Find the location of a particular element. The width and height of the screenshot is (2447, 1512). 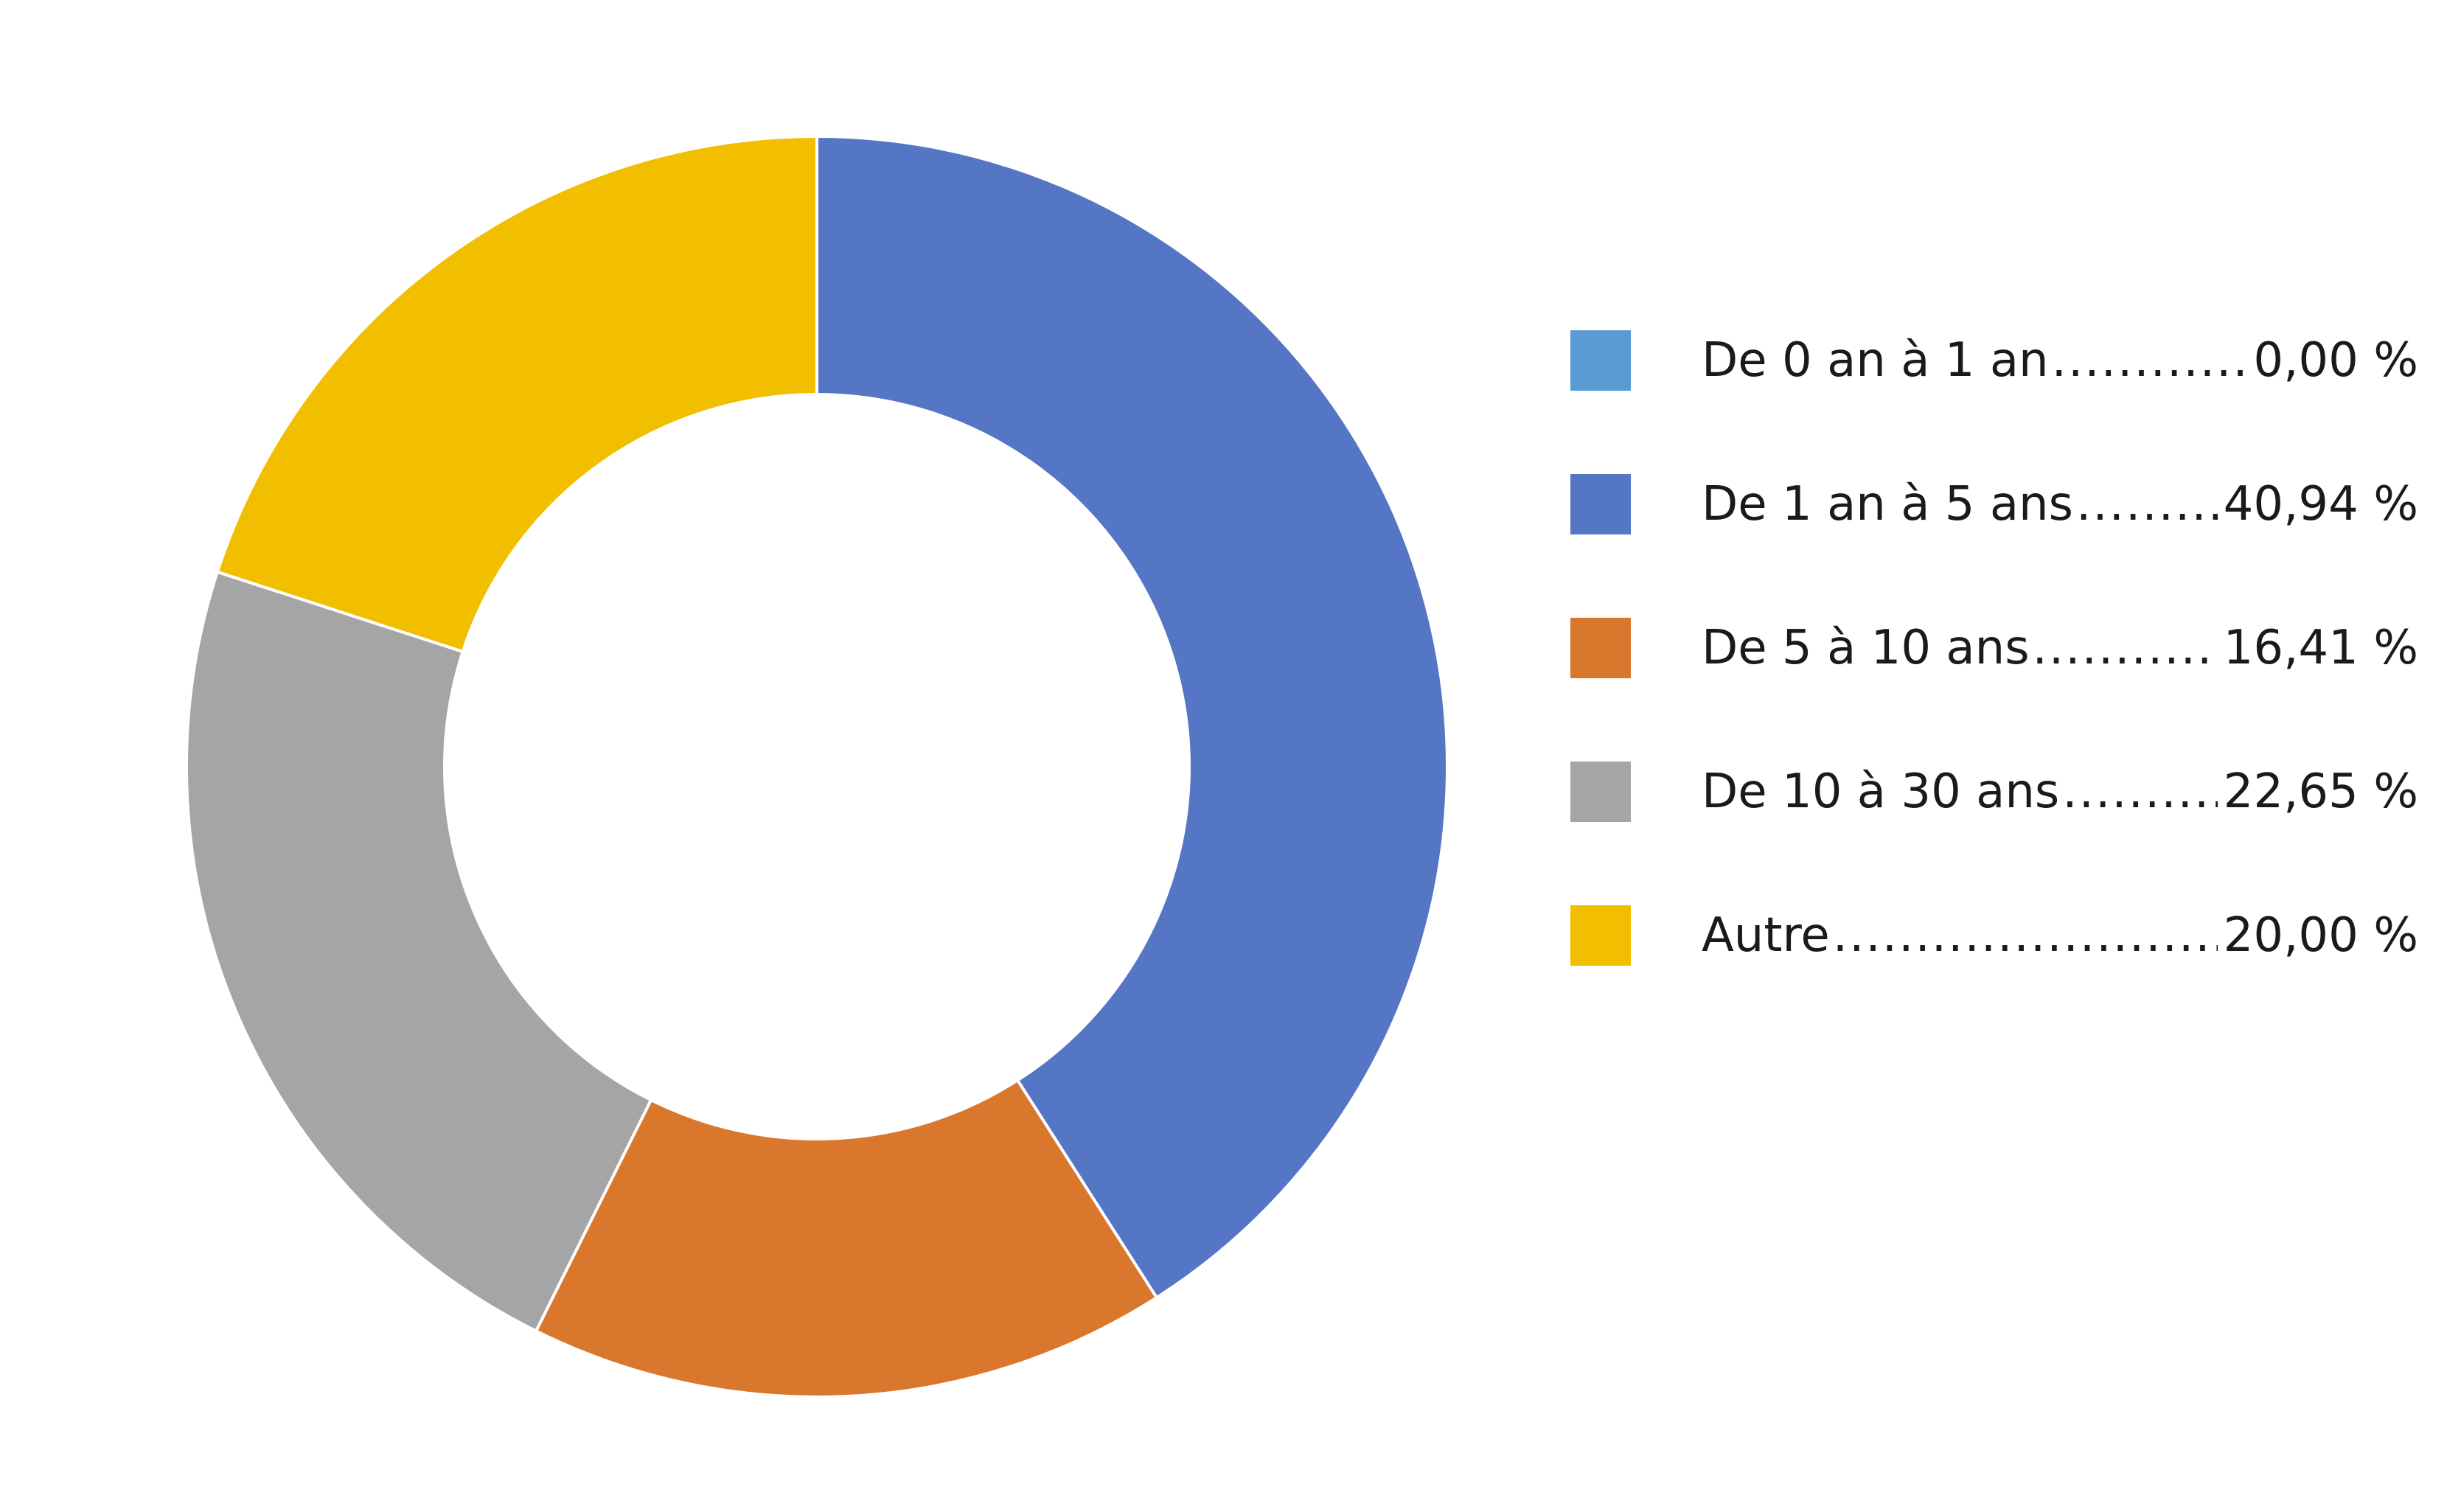

legend-item-1-5-ans: De 1 an à 5 ans 40,94 % is located at coordinates (1994, 504).